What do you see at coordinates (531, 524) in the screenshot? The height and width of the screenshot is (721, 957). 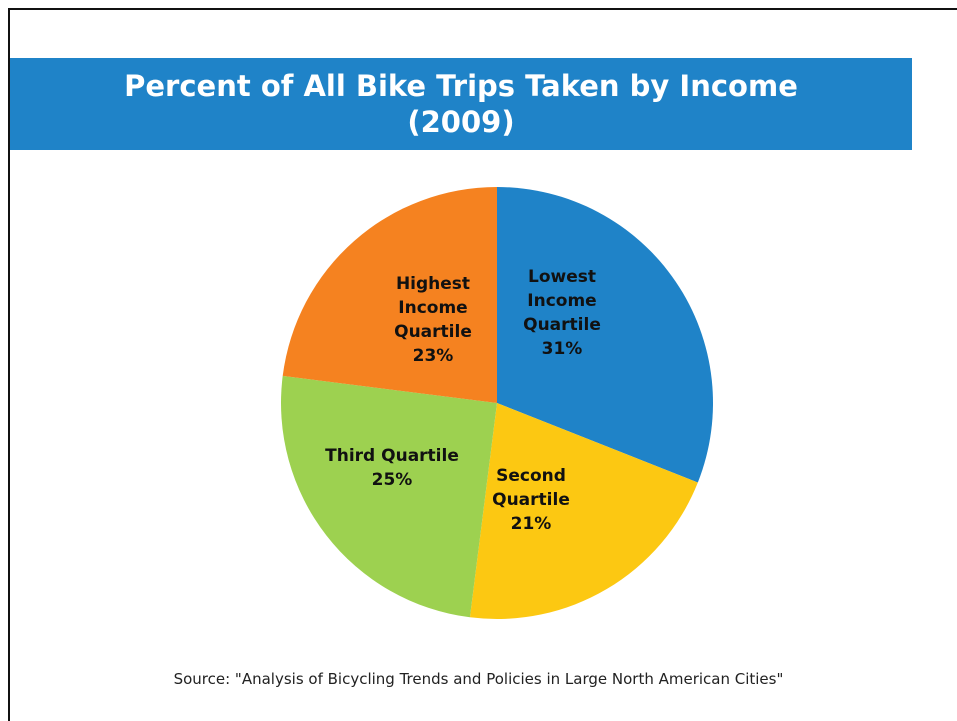 I see `slice-value: 21%` at bounding box center [531, 524].